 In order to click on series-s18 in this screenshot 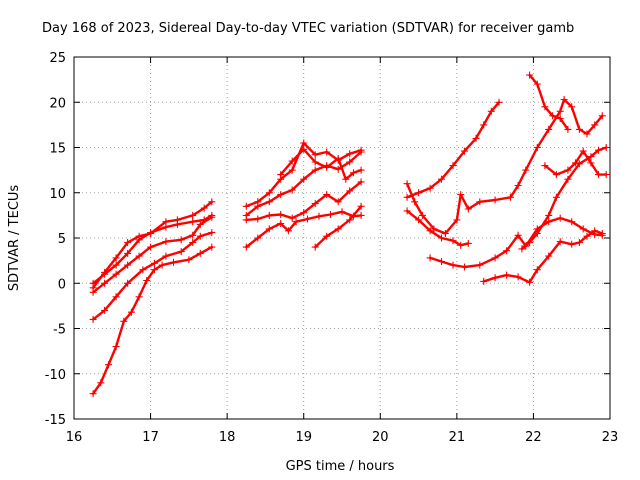, I will do `click(575, 163)`.